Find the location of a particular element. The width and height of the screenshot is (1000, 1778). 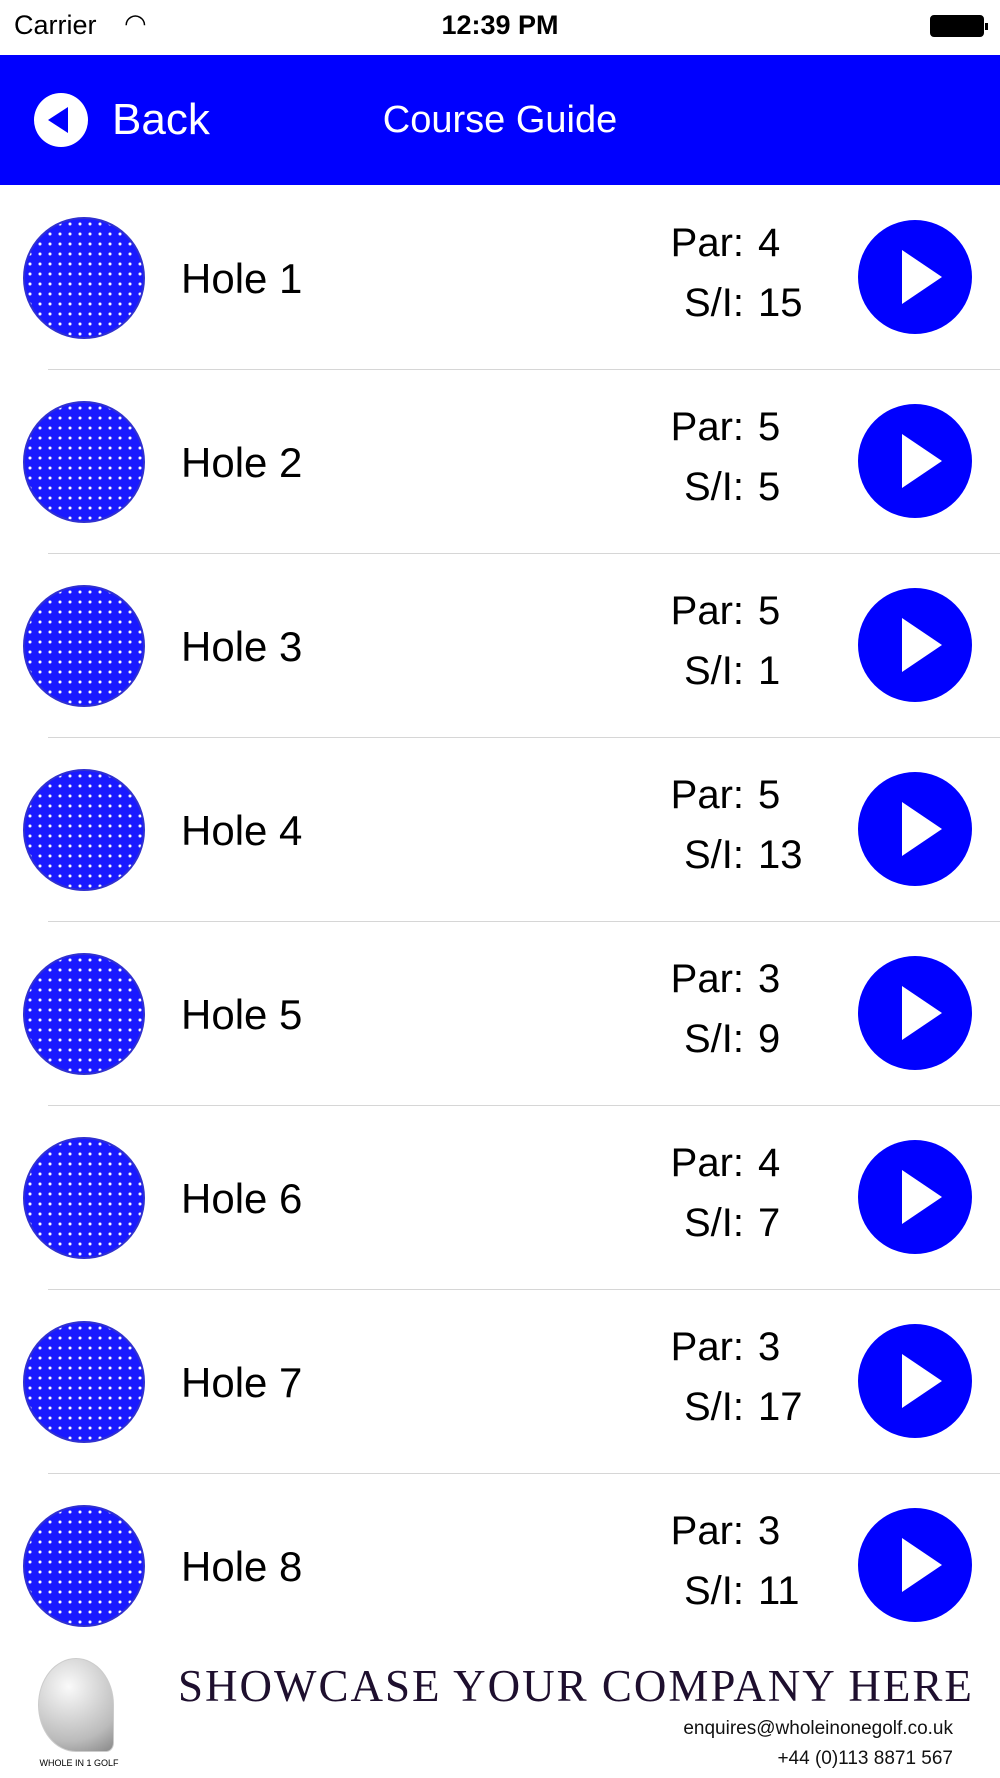

back-button: Back is located at coordinates (122, 120).